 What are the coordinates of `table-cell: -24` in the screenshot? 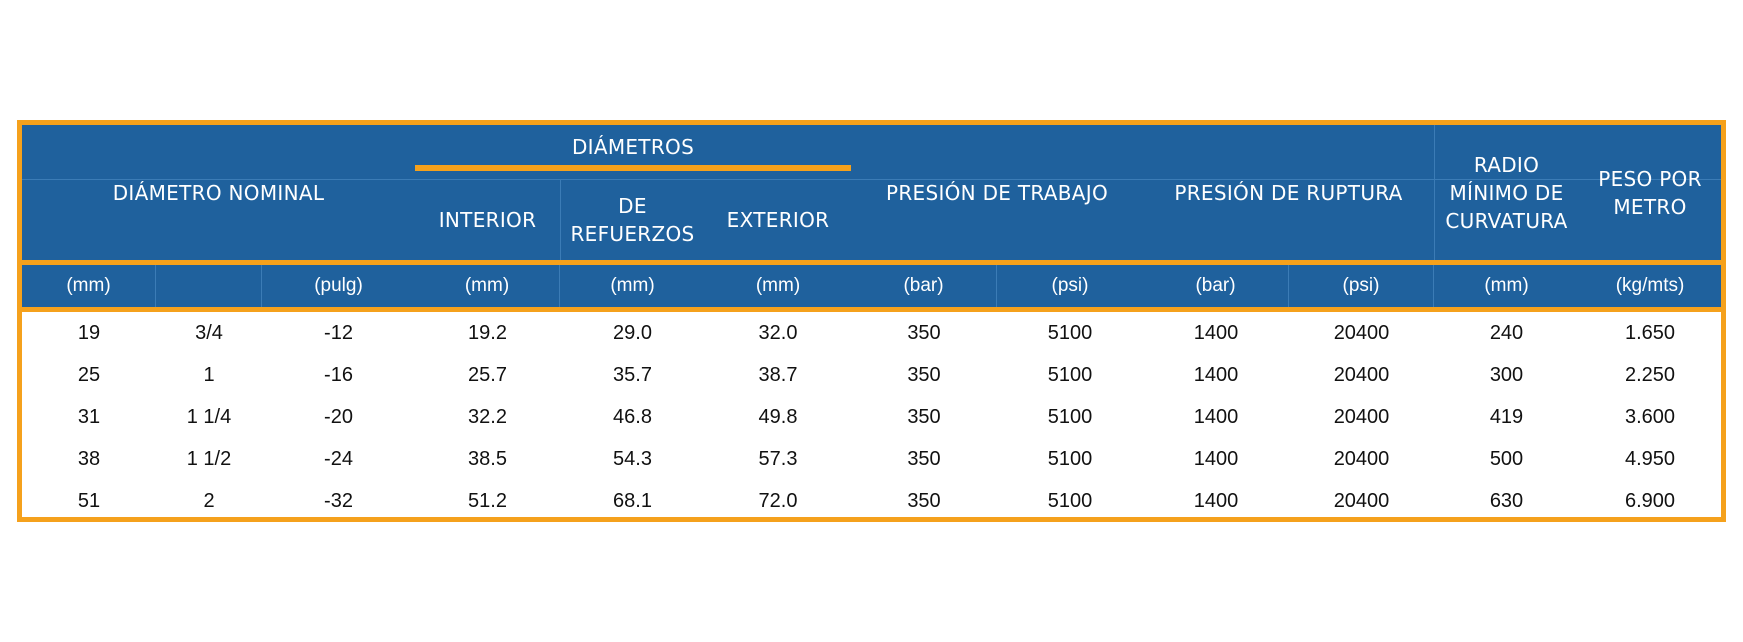 It's located at (338, 458).